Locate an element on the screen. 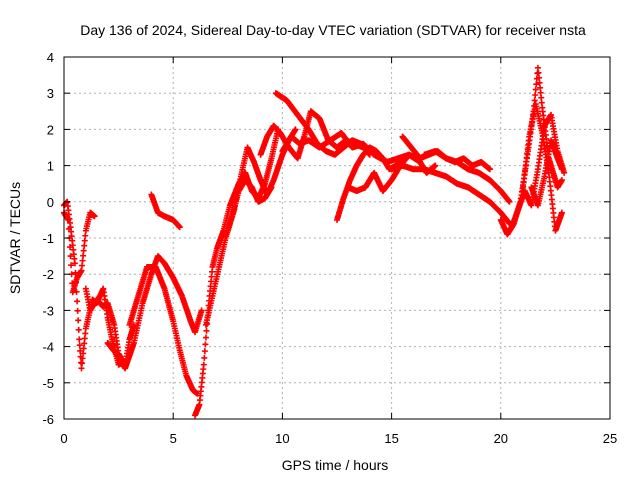 The image size is (640, 480). y-tick-label: -1 is located at coordinates (48, 238).